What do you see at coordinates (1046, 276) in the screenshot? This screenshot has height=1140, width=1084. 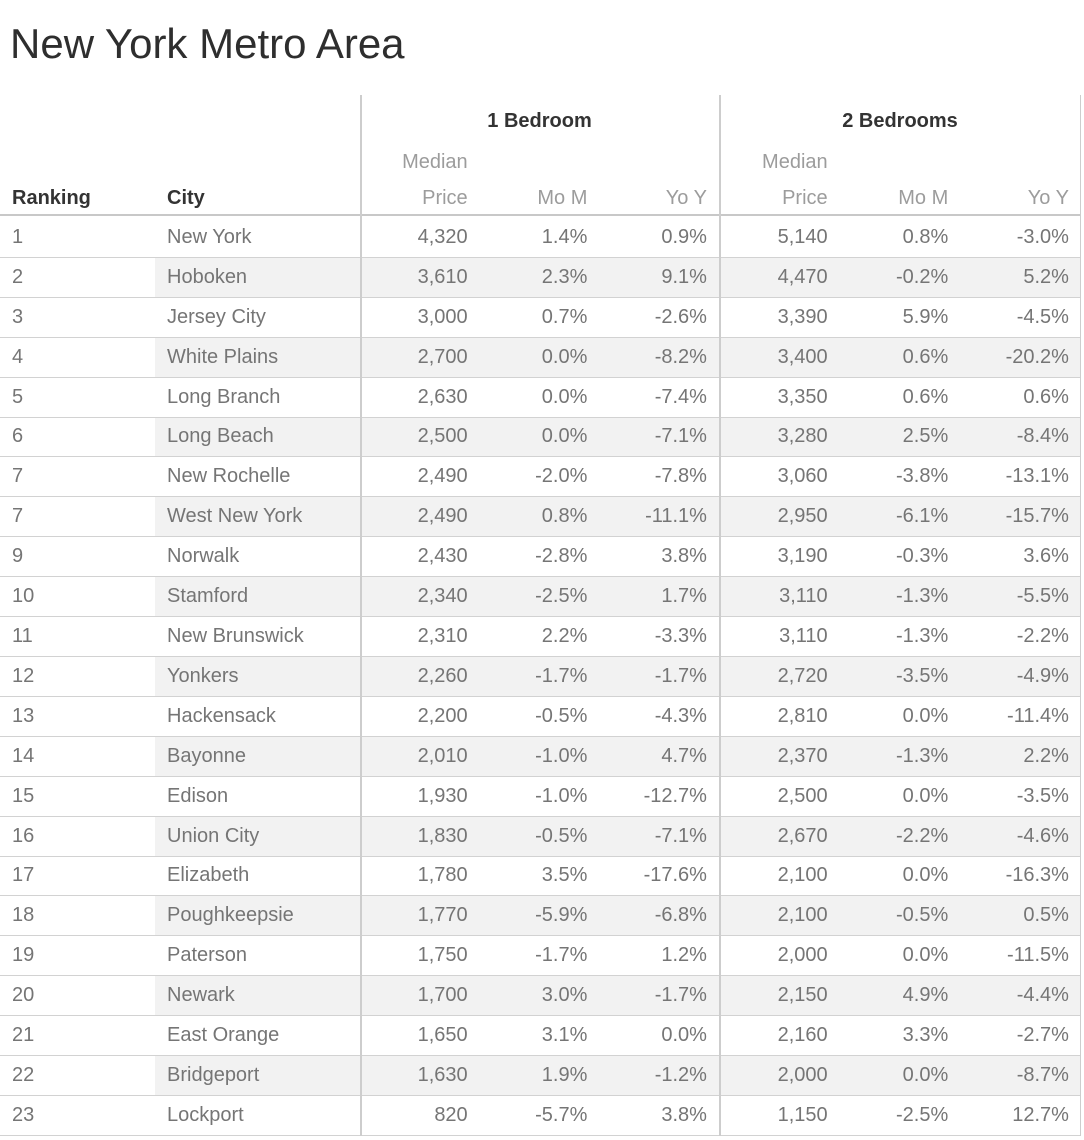 I see `cell-2br-yoy: 5.2%` at bounding box center [1046, 276].